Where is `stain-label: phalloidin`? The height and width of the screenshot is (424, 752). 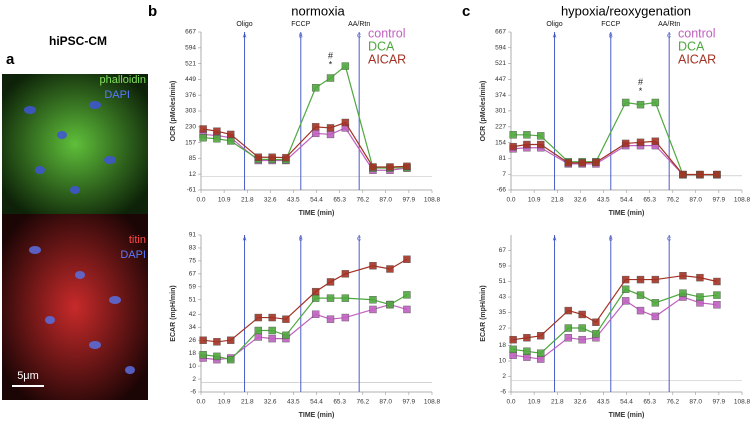
stain-label: phalloidin is located at coordinates (123, 80).